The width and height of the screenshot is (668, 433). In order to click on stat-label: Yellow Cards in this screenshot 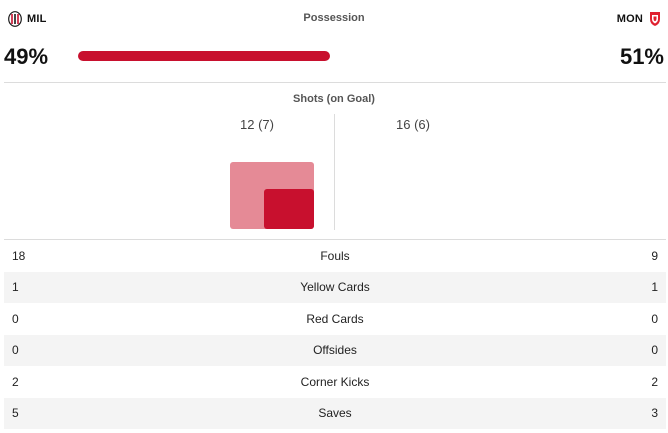, I will do `click(335, 287)`.